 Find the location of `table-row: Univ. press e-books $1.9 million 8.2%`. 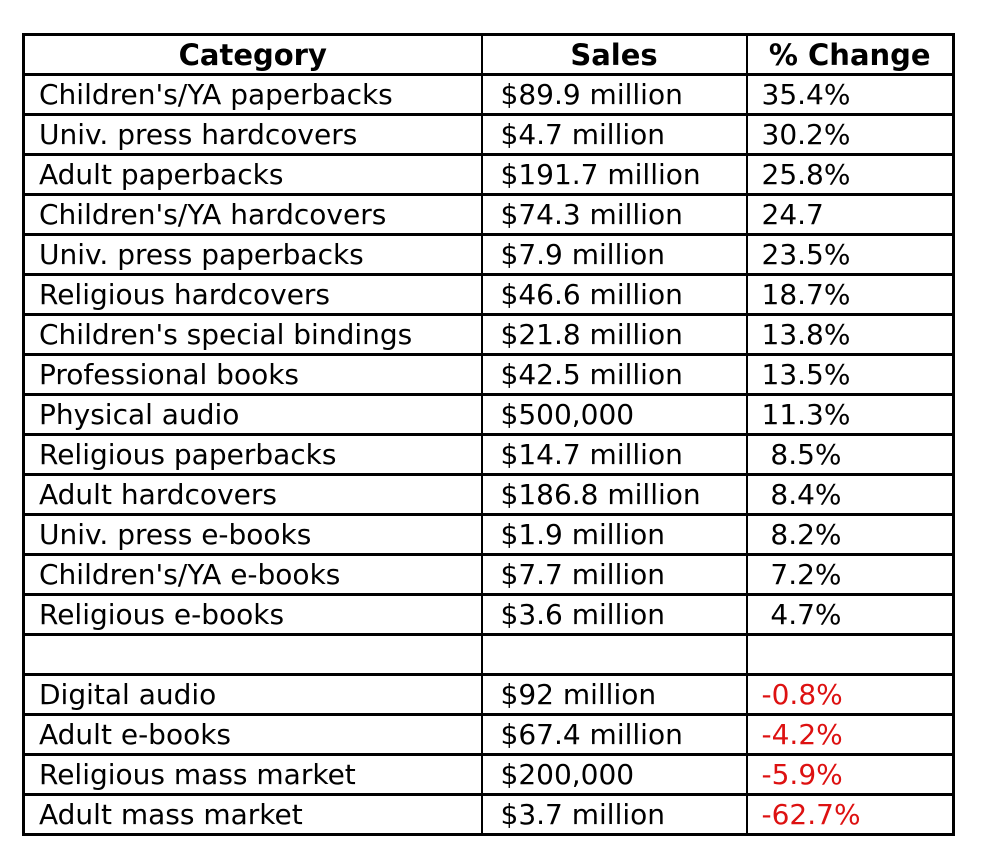

table-row: Univ. press e-books $1.9 million 8.2% is located at coordinates (488, 534).